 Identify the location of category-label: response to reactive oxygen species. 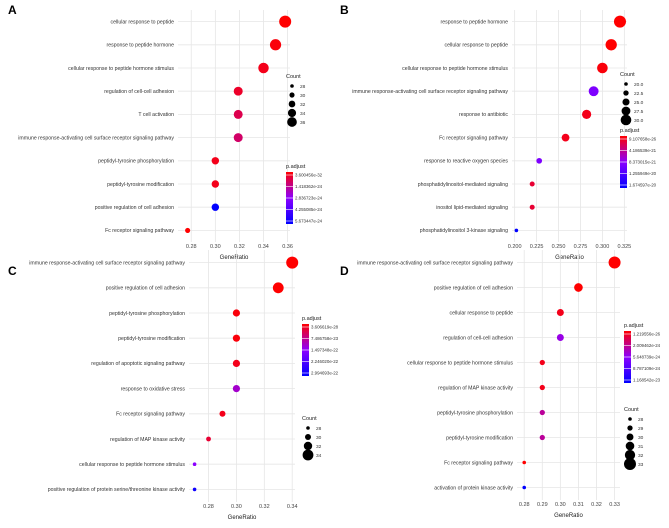
(466, 162).